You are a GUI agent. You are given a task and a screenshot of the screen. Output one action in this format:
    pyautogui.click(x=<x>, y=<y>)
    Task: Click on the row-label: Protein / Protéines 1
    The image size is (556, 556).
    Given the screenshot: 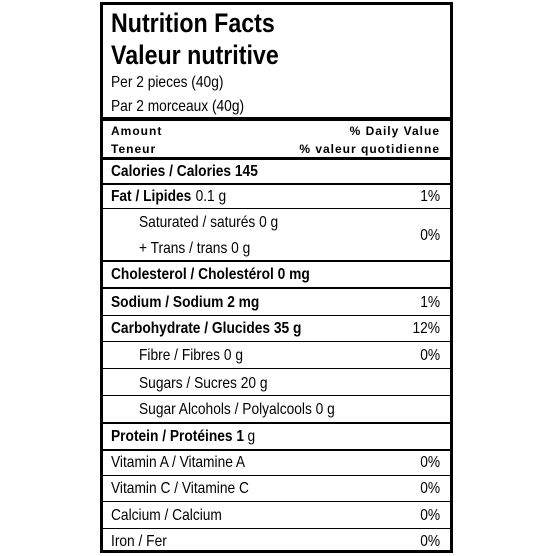 What is the action you would take?
    pyautogui.click(x=178, y=436)
    